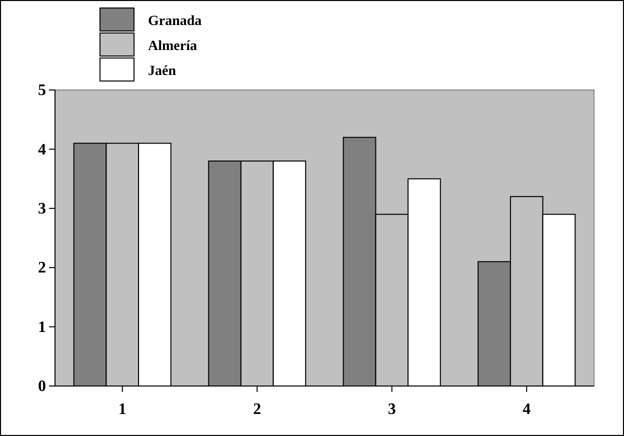  I want to click on x-tick-label: 4, so click(526, 409).